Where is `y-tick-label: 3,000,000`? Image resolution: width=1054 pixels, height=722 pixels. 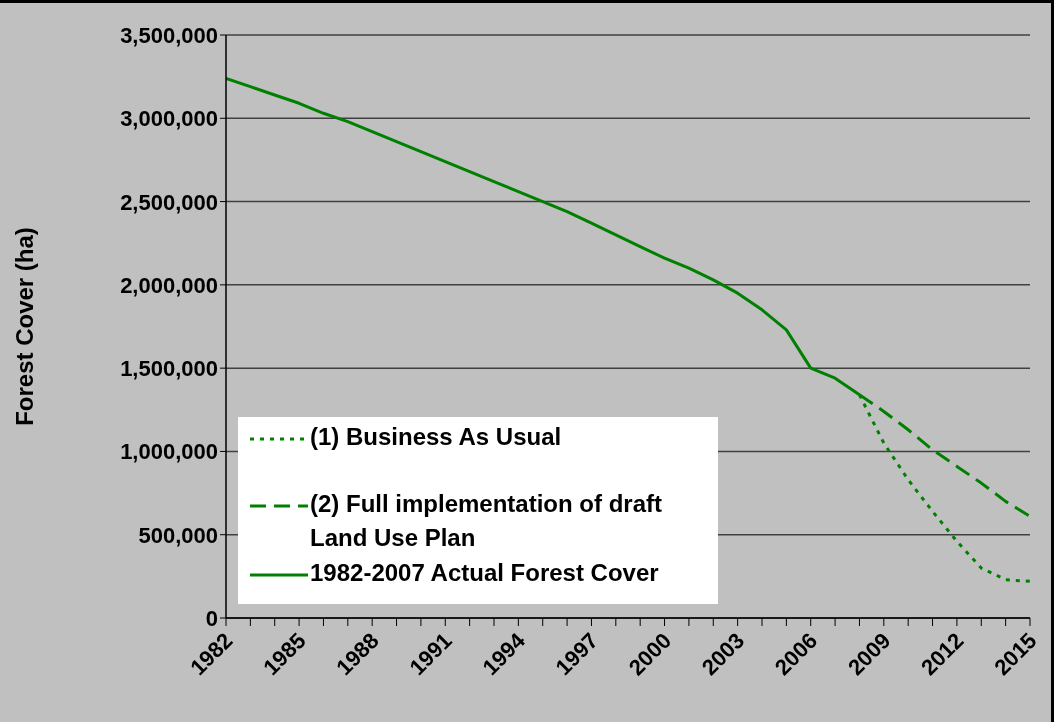 y-tick-label: 3,000,000 is located at coordinates (169, 119).